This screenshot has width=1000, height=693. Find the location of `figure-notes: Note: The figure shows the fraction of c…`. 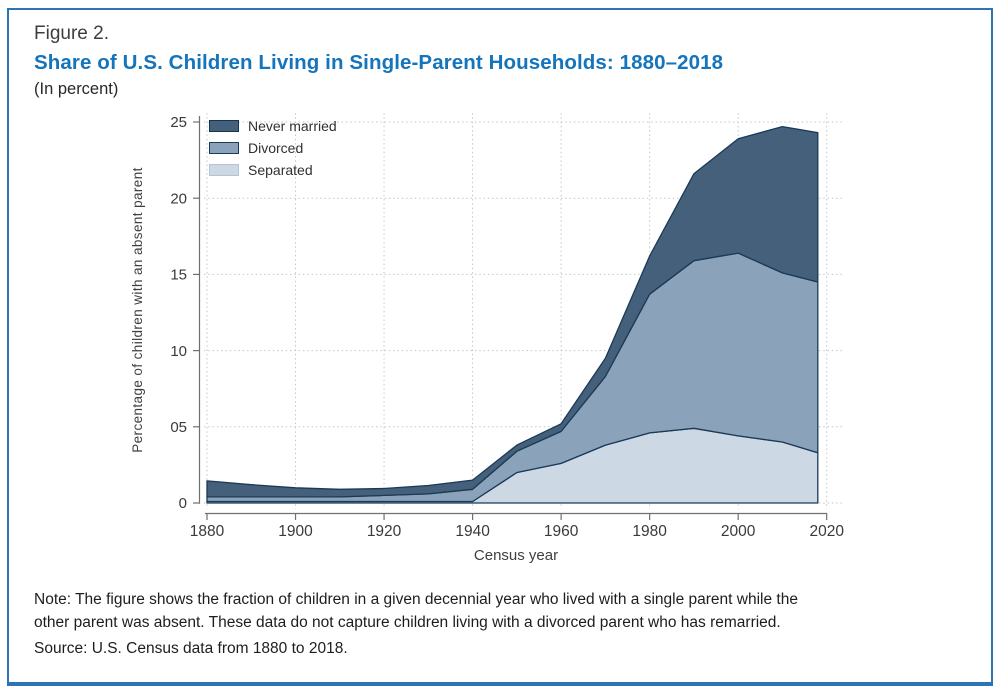

figure-notes: Note: The figure shows the fraction of c… is located at coordinates (499, 624).